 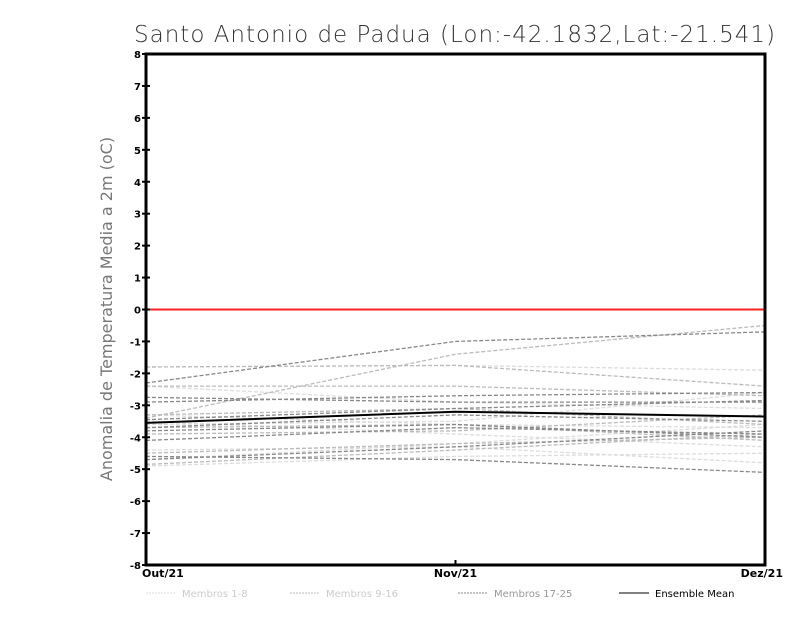 What do you see at coordinates (135, 470) in the screenshot?
I see `y-tick-label: -5` at bounding box center [135, 470].